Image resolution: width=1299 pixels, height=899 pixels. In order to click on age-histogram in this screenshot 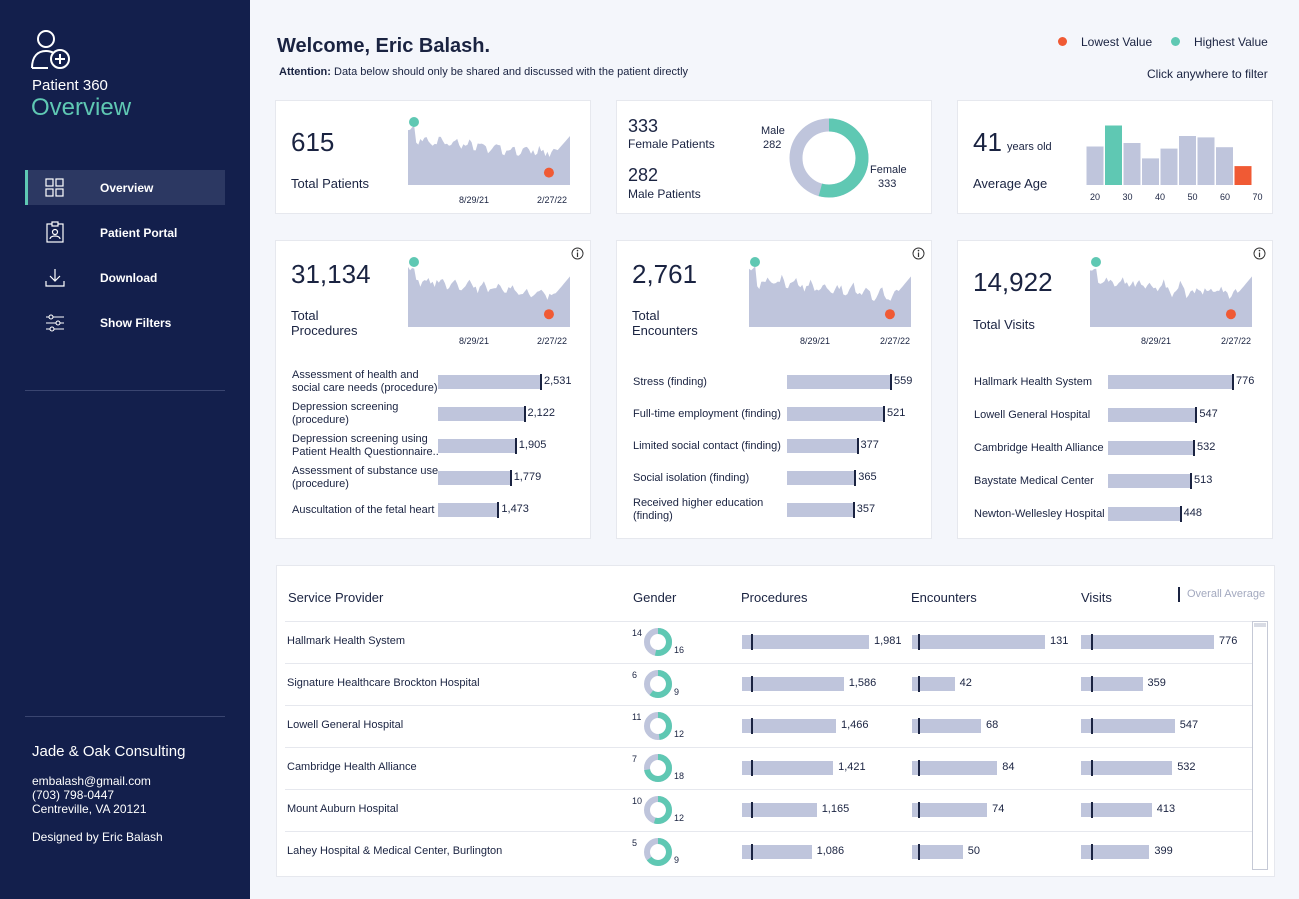, I will do `click(1172, 151)`.